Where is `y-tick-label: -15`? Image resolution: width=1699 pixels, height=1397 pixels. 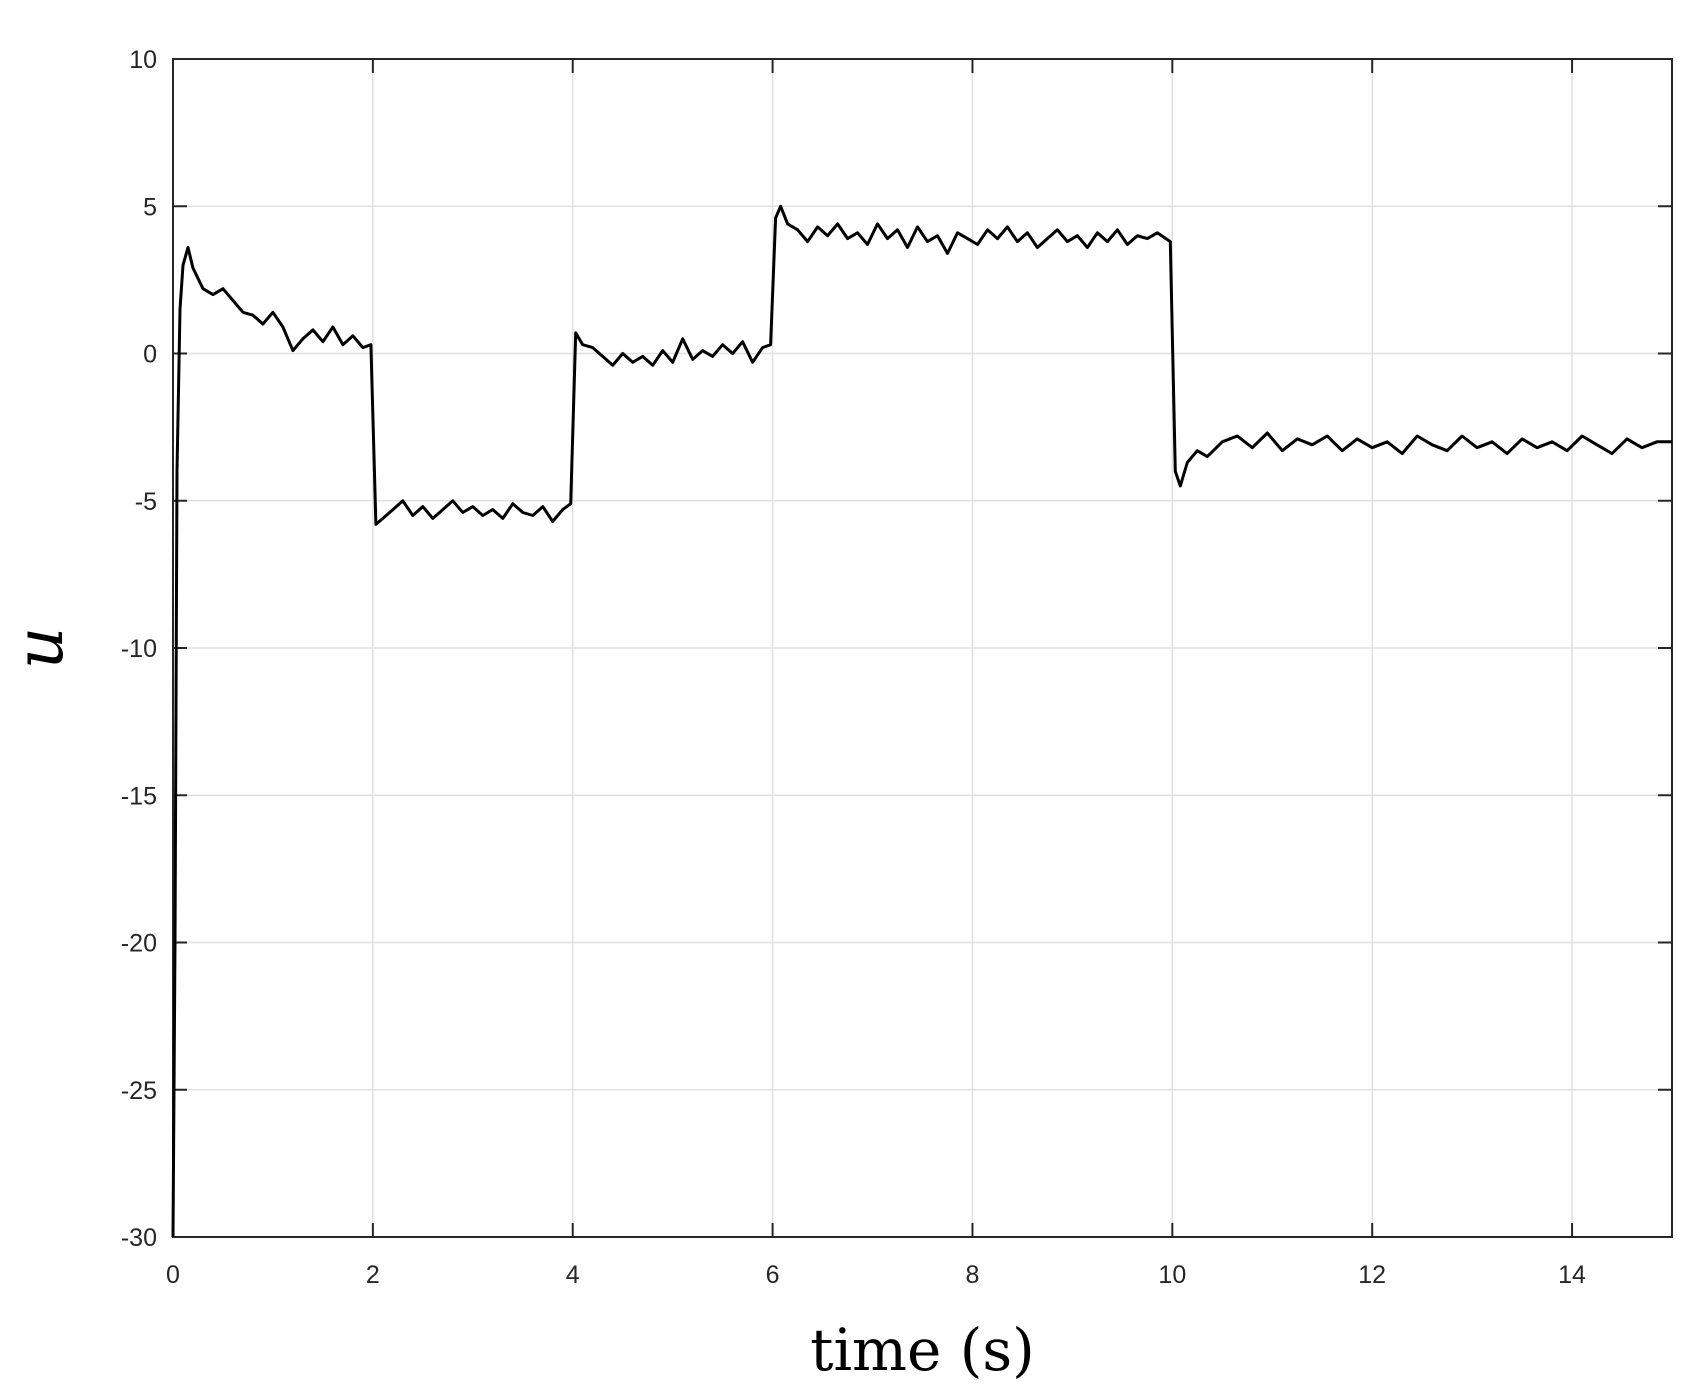
y-tick-label: -15 is located at coordinates (139, 796).